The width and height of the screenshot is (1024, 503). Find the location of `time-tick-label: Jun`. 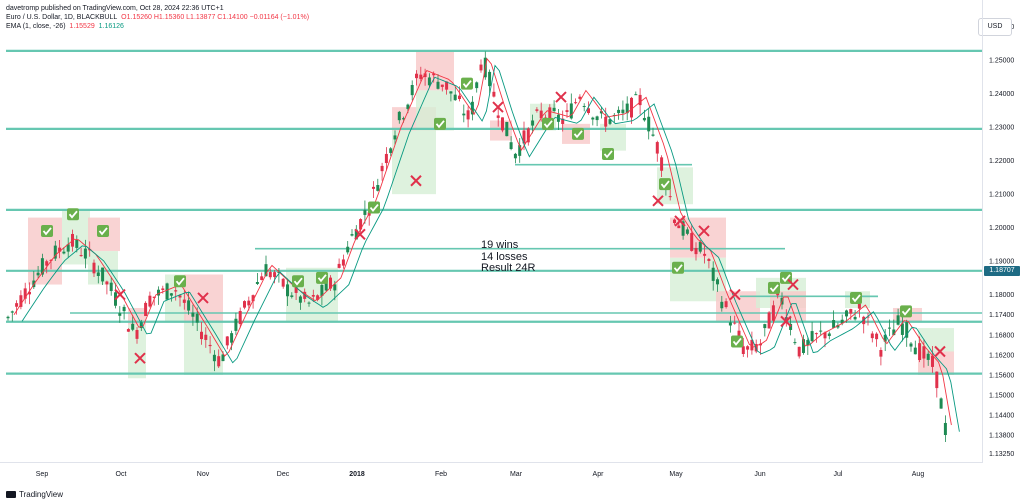

time-tick-label: Jun is located at coordinates (759, 474).